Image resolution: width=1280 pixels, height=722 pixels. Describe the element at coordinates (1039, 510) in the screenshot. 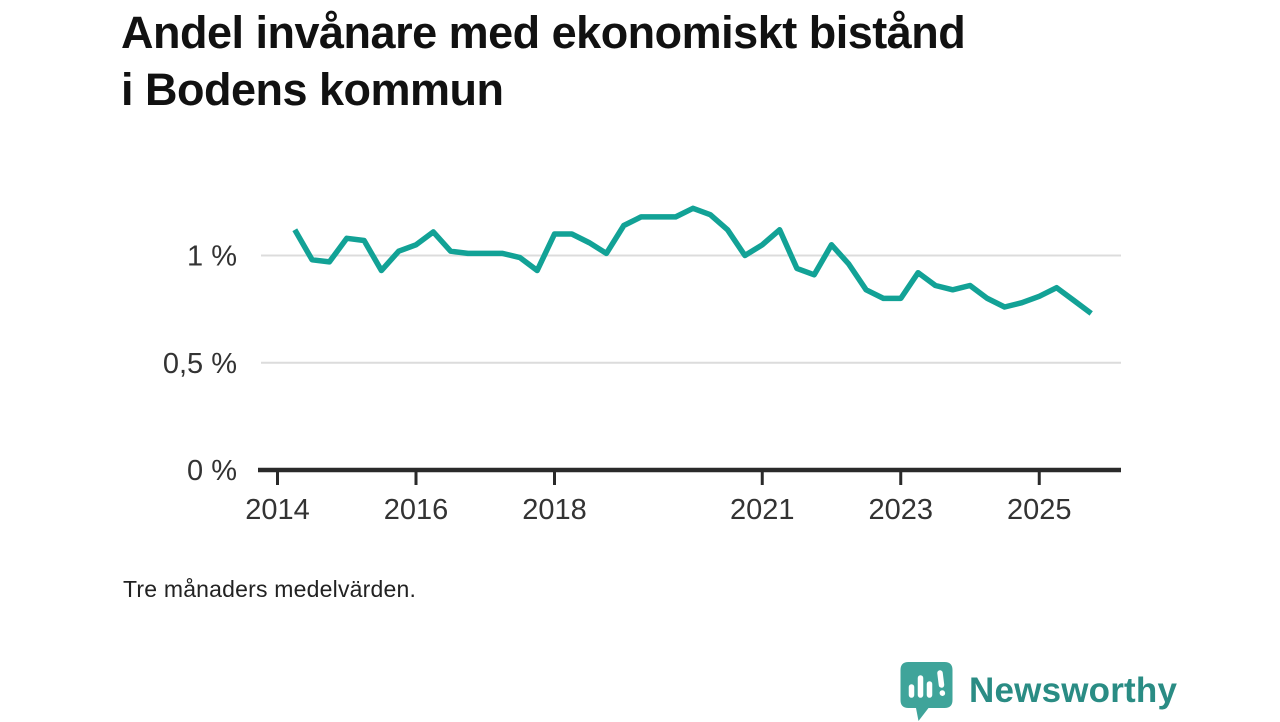

I see `x-tick-label: 2025` at that location.